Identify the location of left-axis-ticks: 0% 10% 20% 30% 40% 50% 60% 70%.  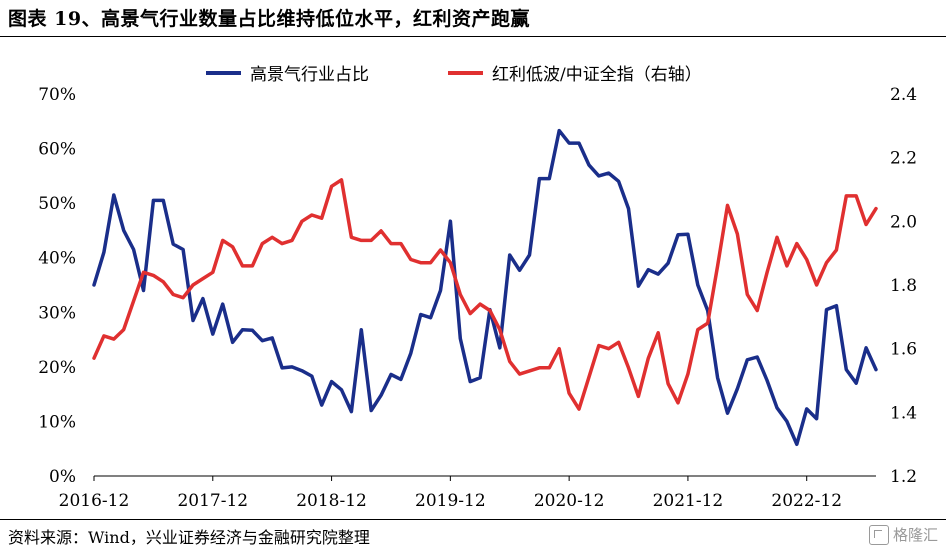
(57, 286).